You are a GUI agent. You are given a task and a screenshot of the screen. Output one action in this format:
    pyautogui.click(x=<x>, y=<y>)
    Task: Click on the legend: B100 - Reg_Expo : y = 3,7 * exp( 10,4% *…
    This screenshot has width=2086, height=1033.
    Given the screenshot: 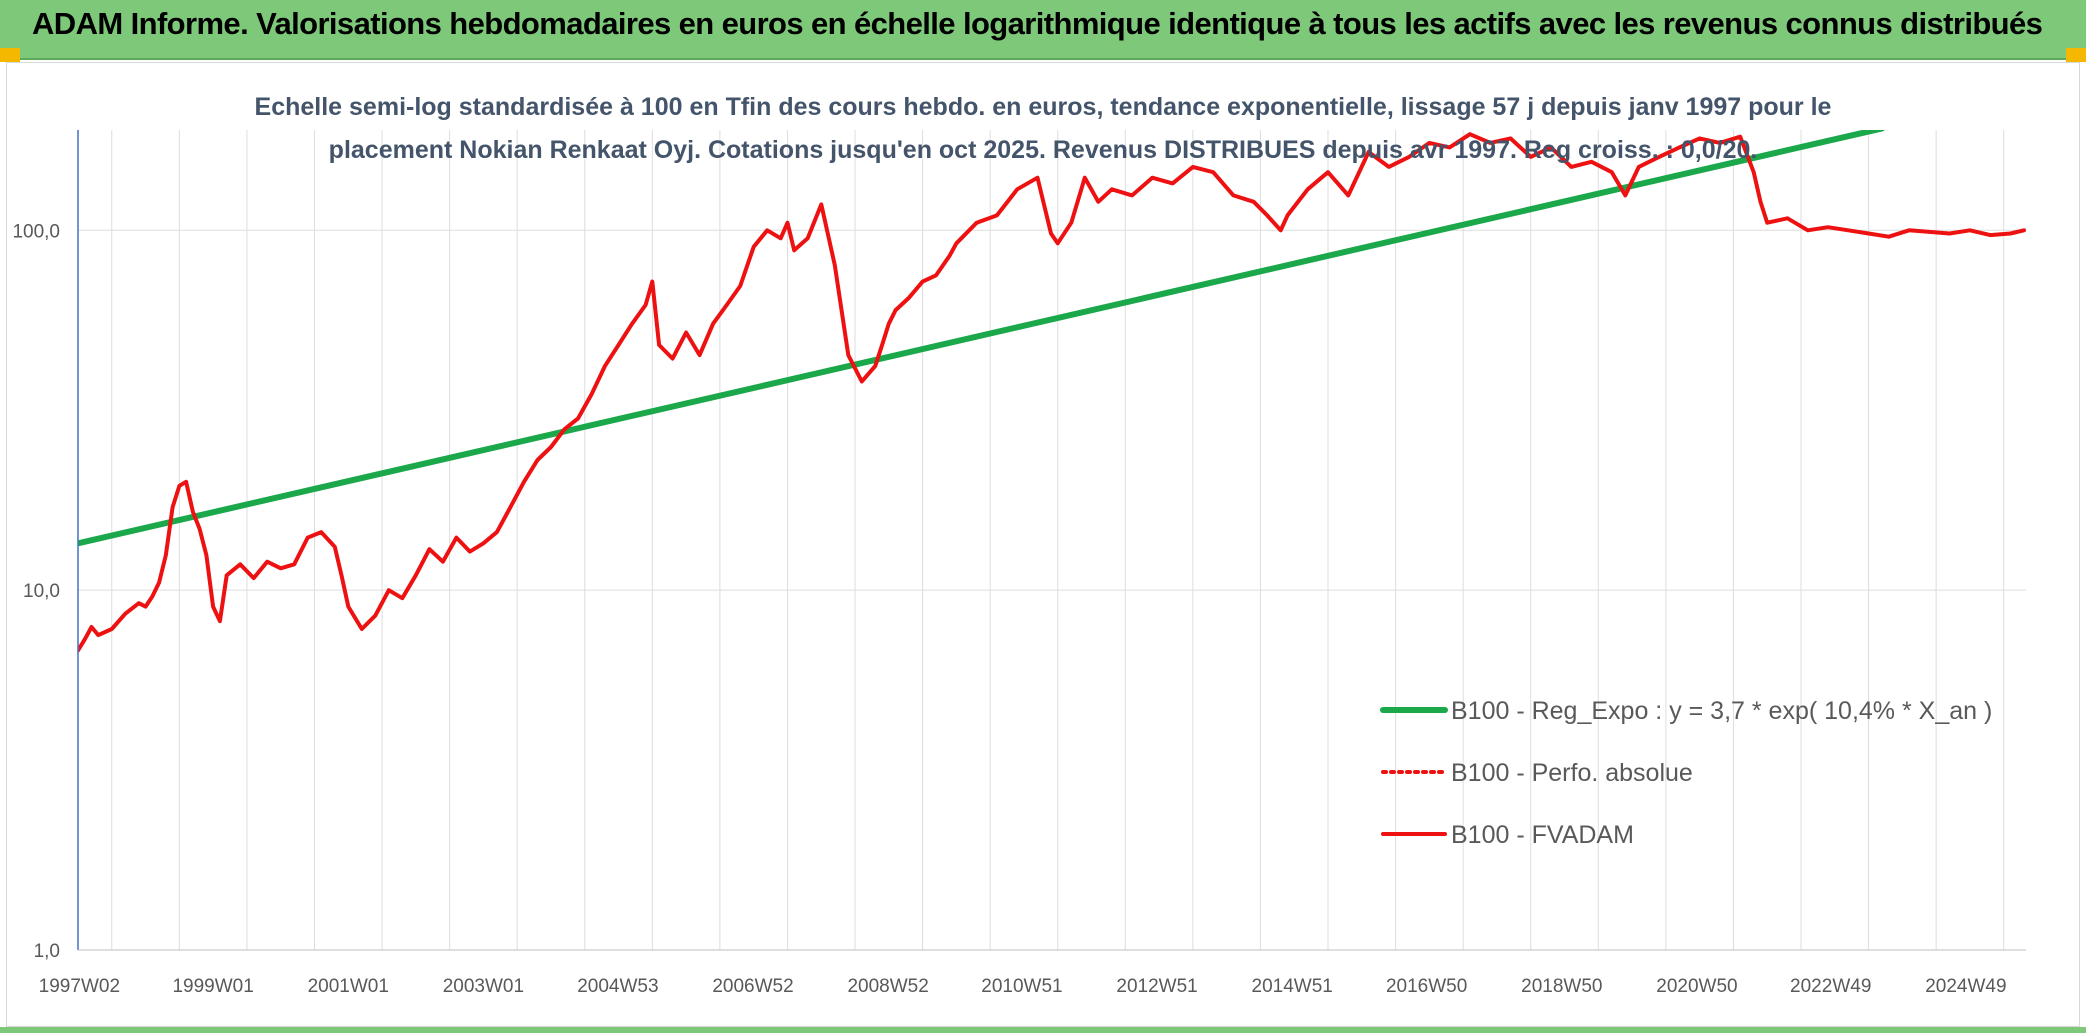 What is the action you would take?
    pyautogui.click(x=1686, y=773)
    